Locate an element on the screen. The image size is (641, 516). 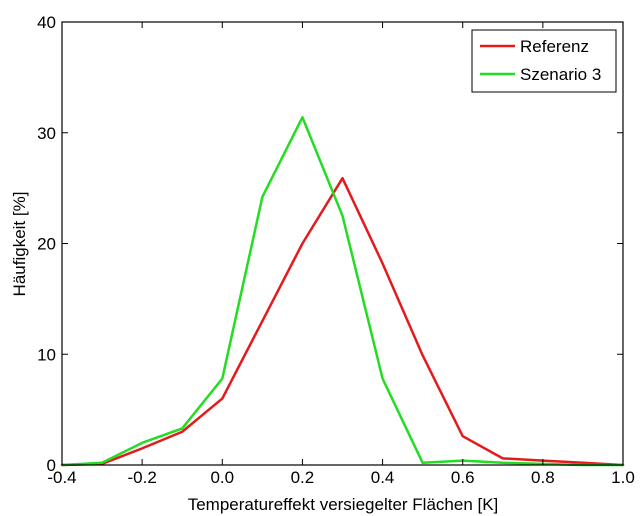
legend-box is located at coordinates (544, 61).